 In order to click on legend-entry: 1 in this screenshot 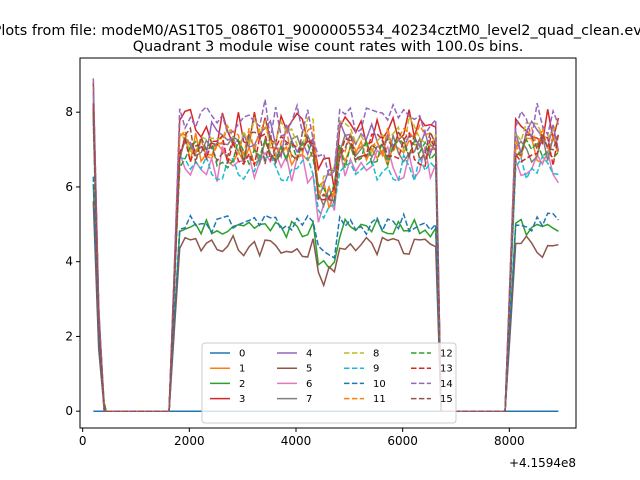, I will do `click(242, 369)`.